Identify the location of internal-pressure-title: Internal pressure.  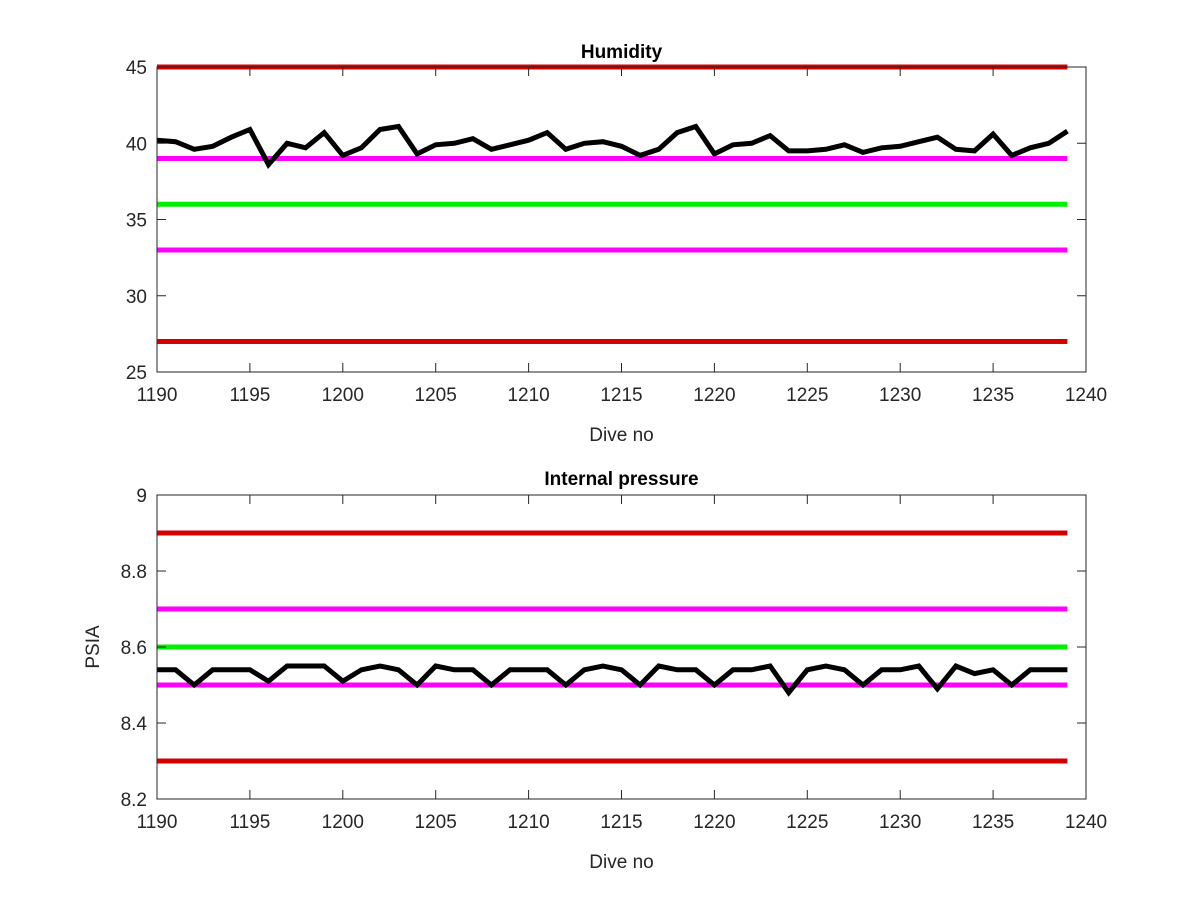
(621, 479).